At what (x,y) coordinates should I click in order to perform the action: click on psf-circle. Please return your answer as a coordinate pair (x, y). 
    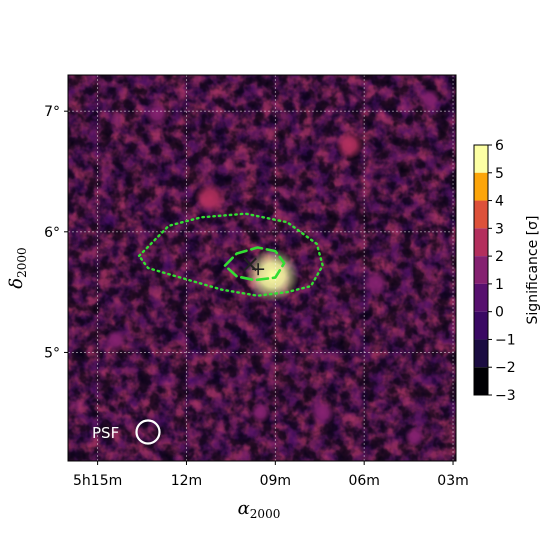
    Looking at the image, I should click on (148, 432).